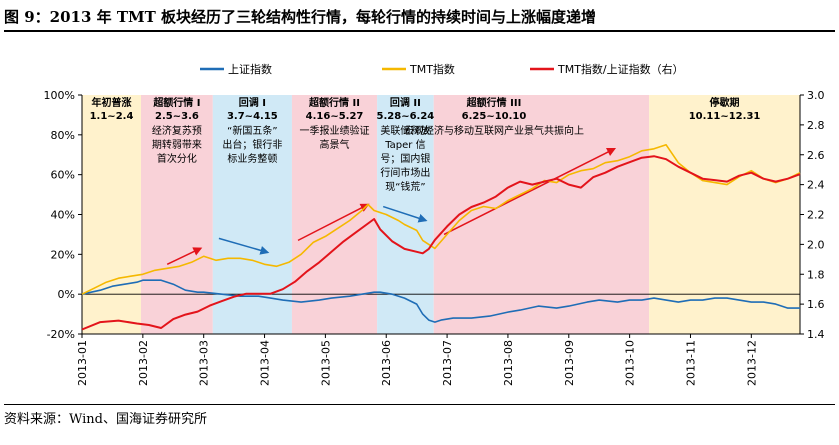 This screenshot has height=445, width=839. I want to click on left-tick-label: 60%, so click(63, 175).